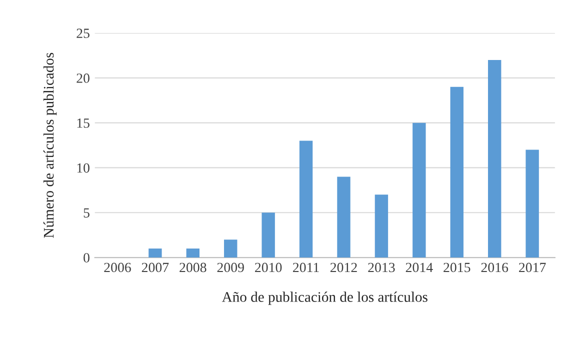 The width and height of the screenshot is (568, 348). What do you see at coordinates (325, 298) in the screenshot?
I see `x-axis-title: Año de publicación de los artículos` at bounding box center [325, 298].